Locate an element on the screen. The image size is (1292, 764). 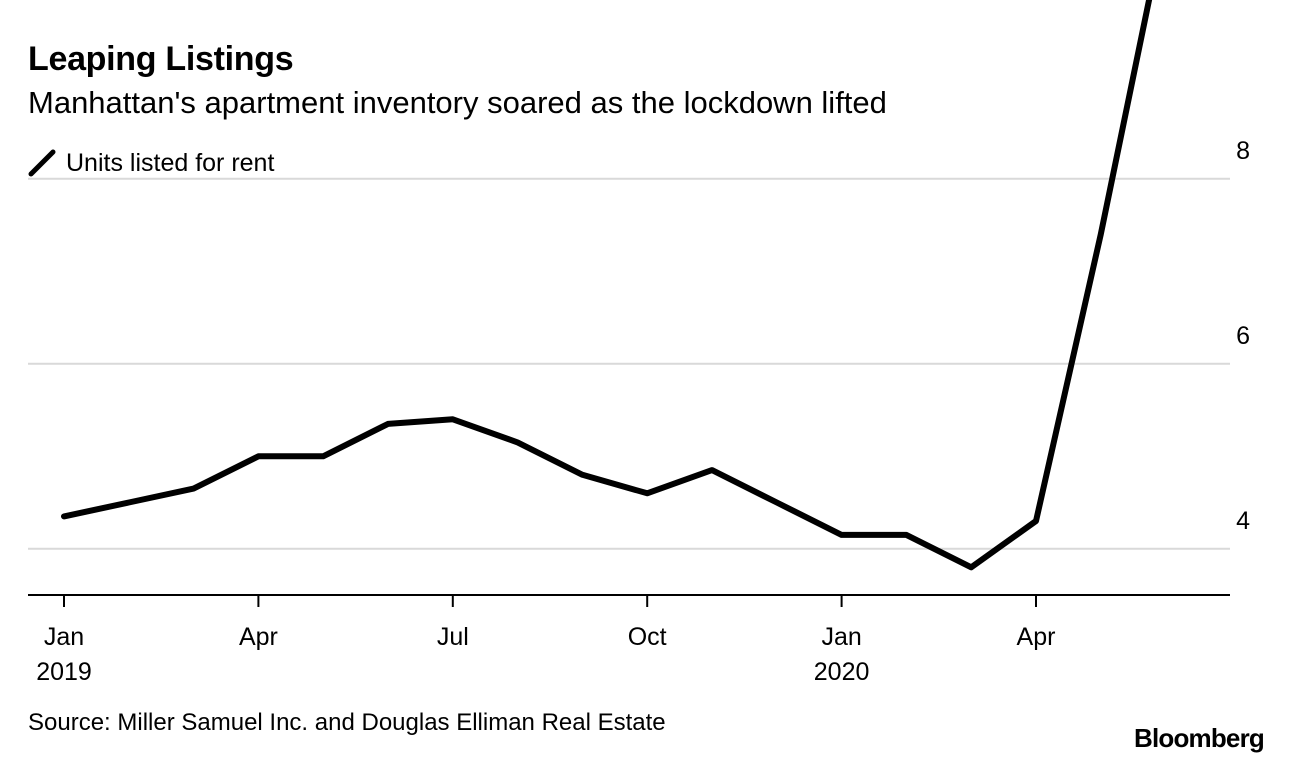
x-tick-label: Jul is located at coordinates (453, 637).